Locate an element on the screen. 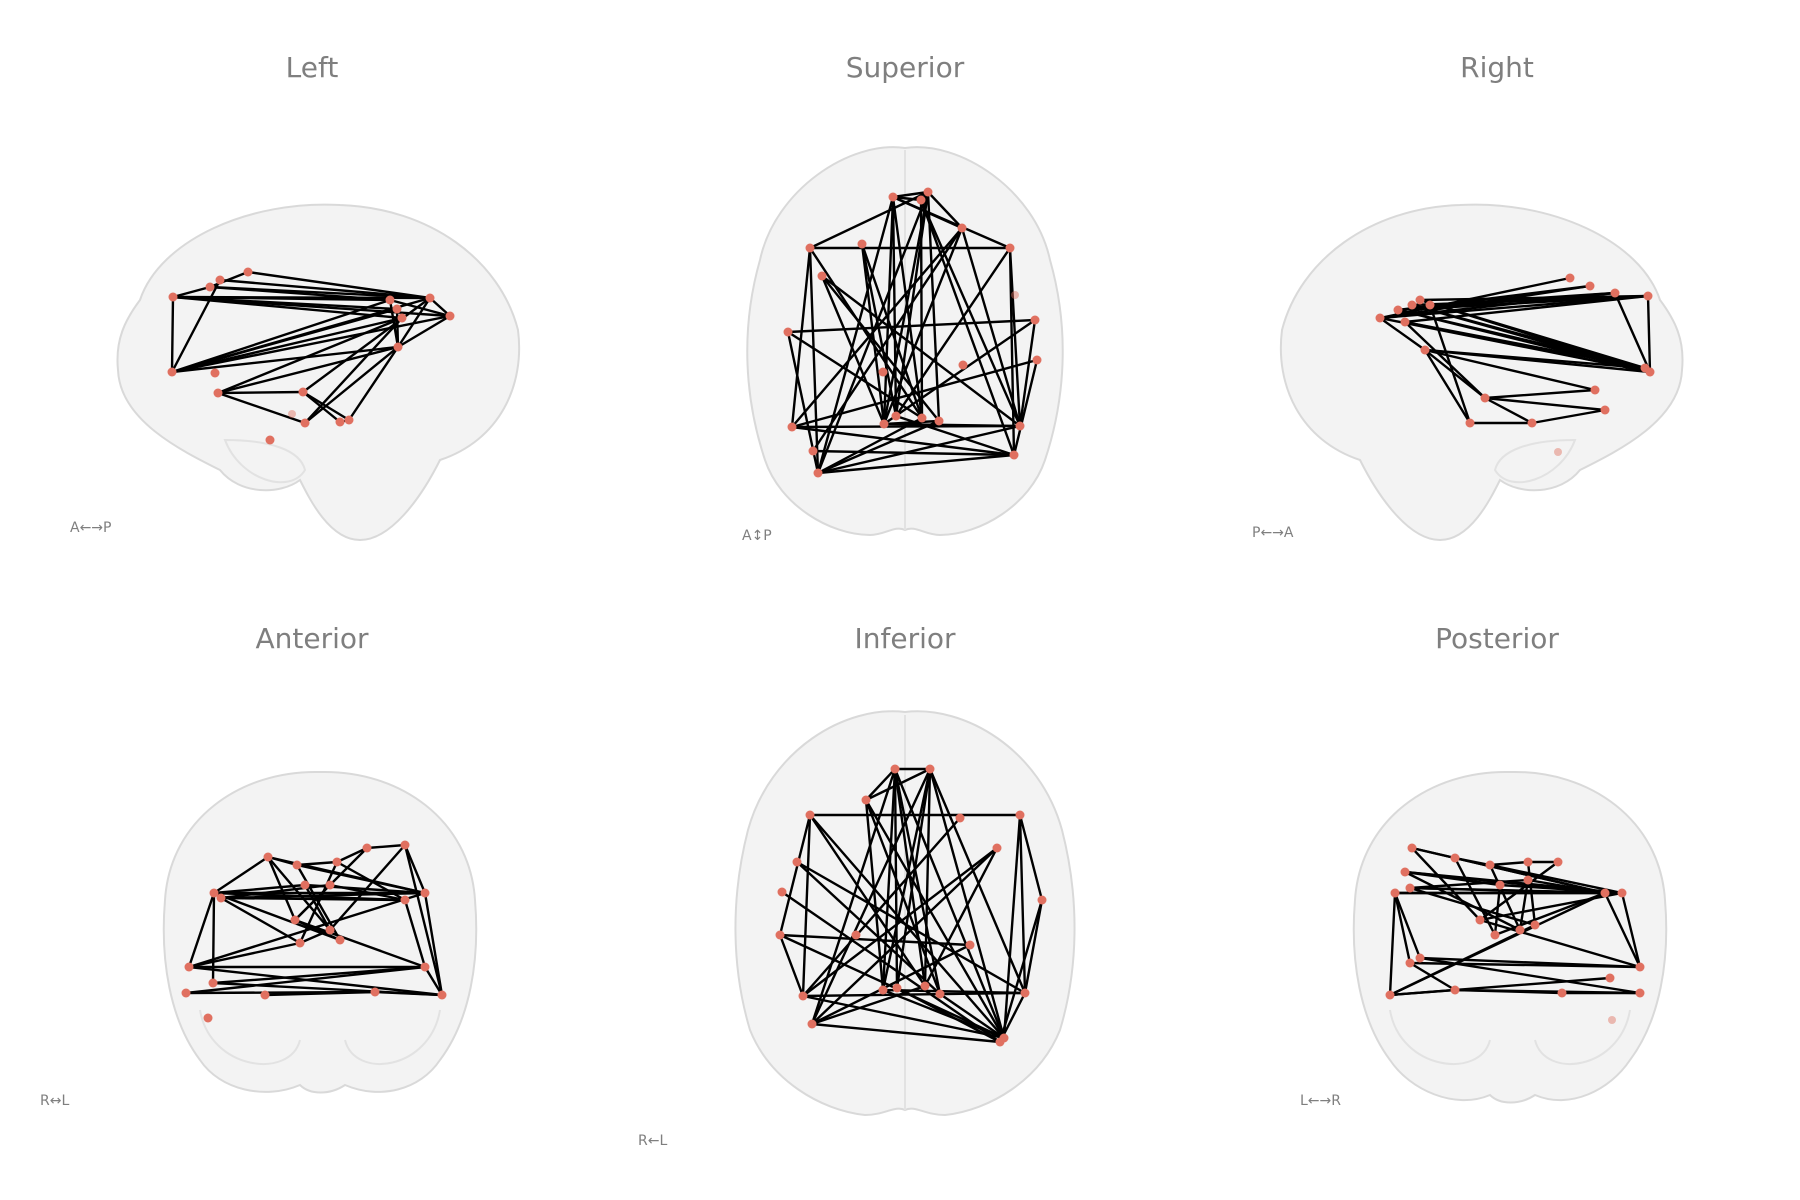 Image resolution: width=1800 pixels, height=1200 pixels. edges-inferior is located at coordinates (911, 905).